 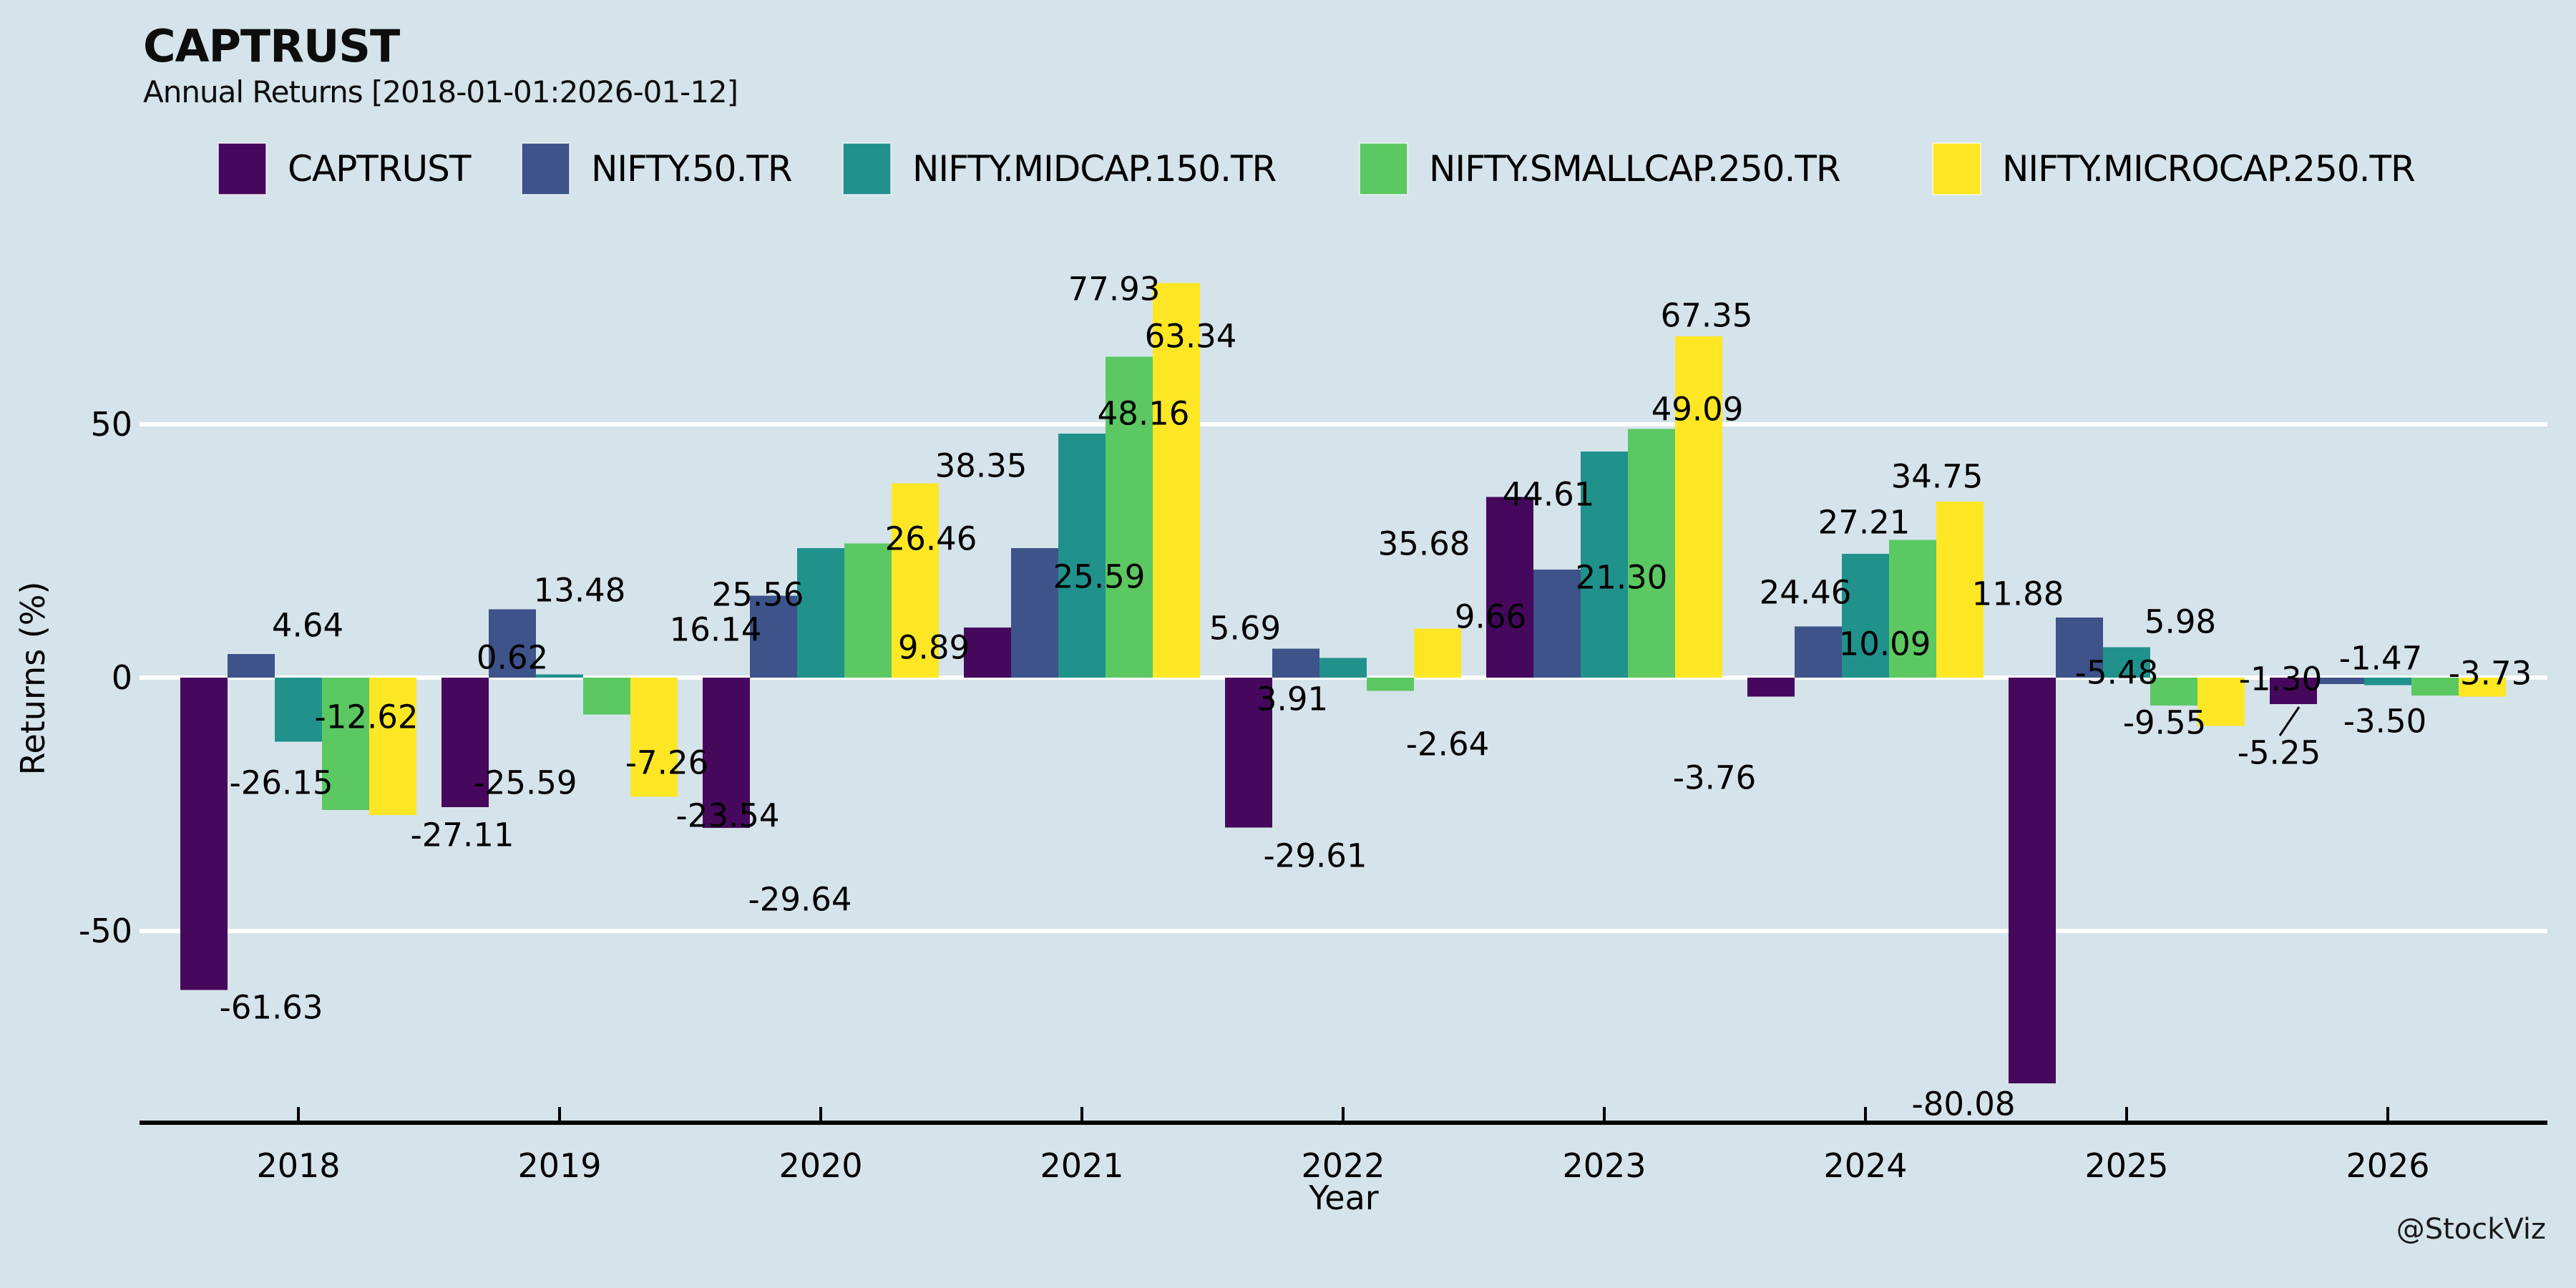 I want to click on legend-swatch-NIFTY.50.TR, so click(x=545, y=168).